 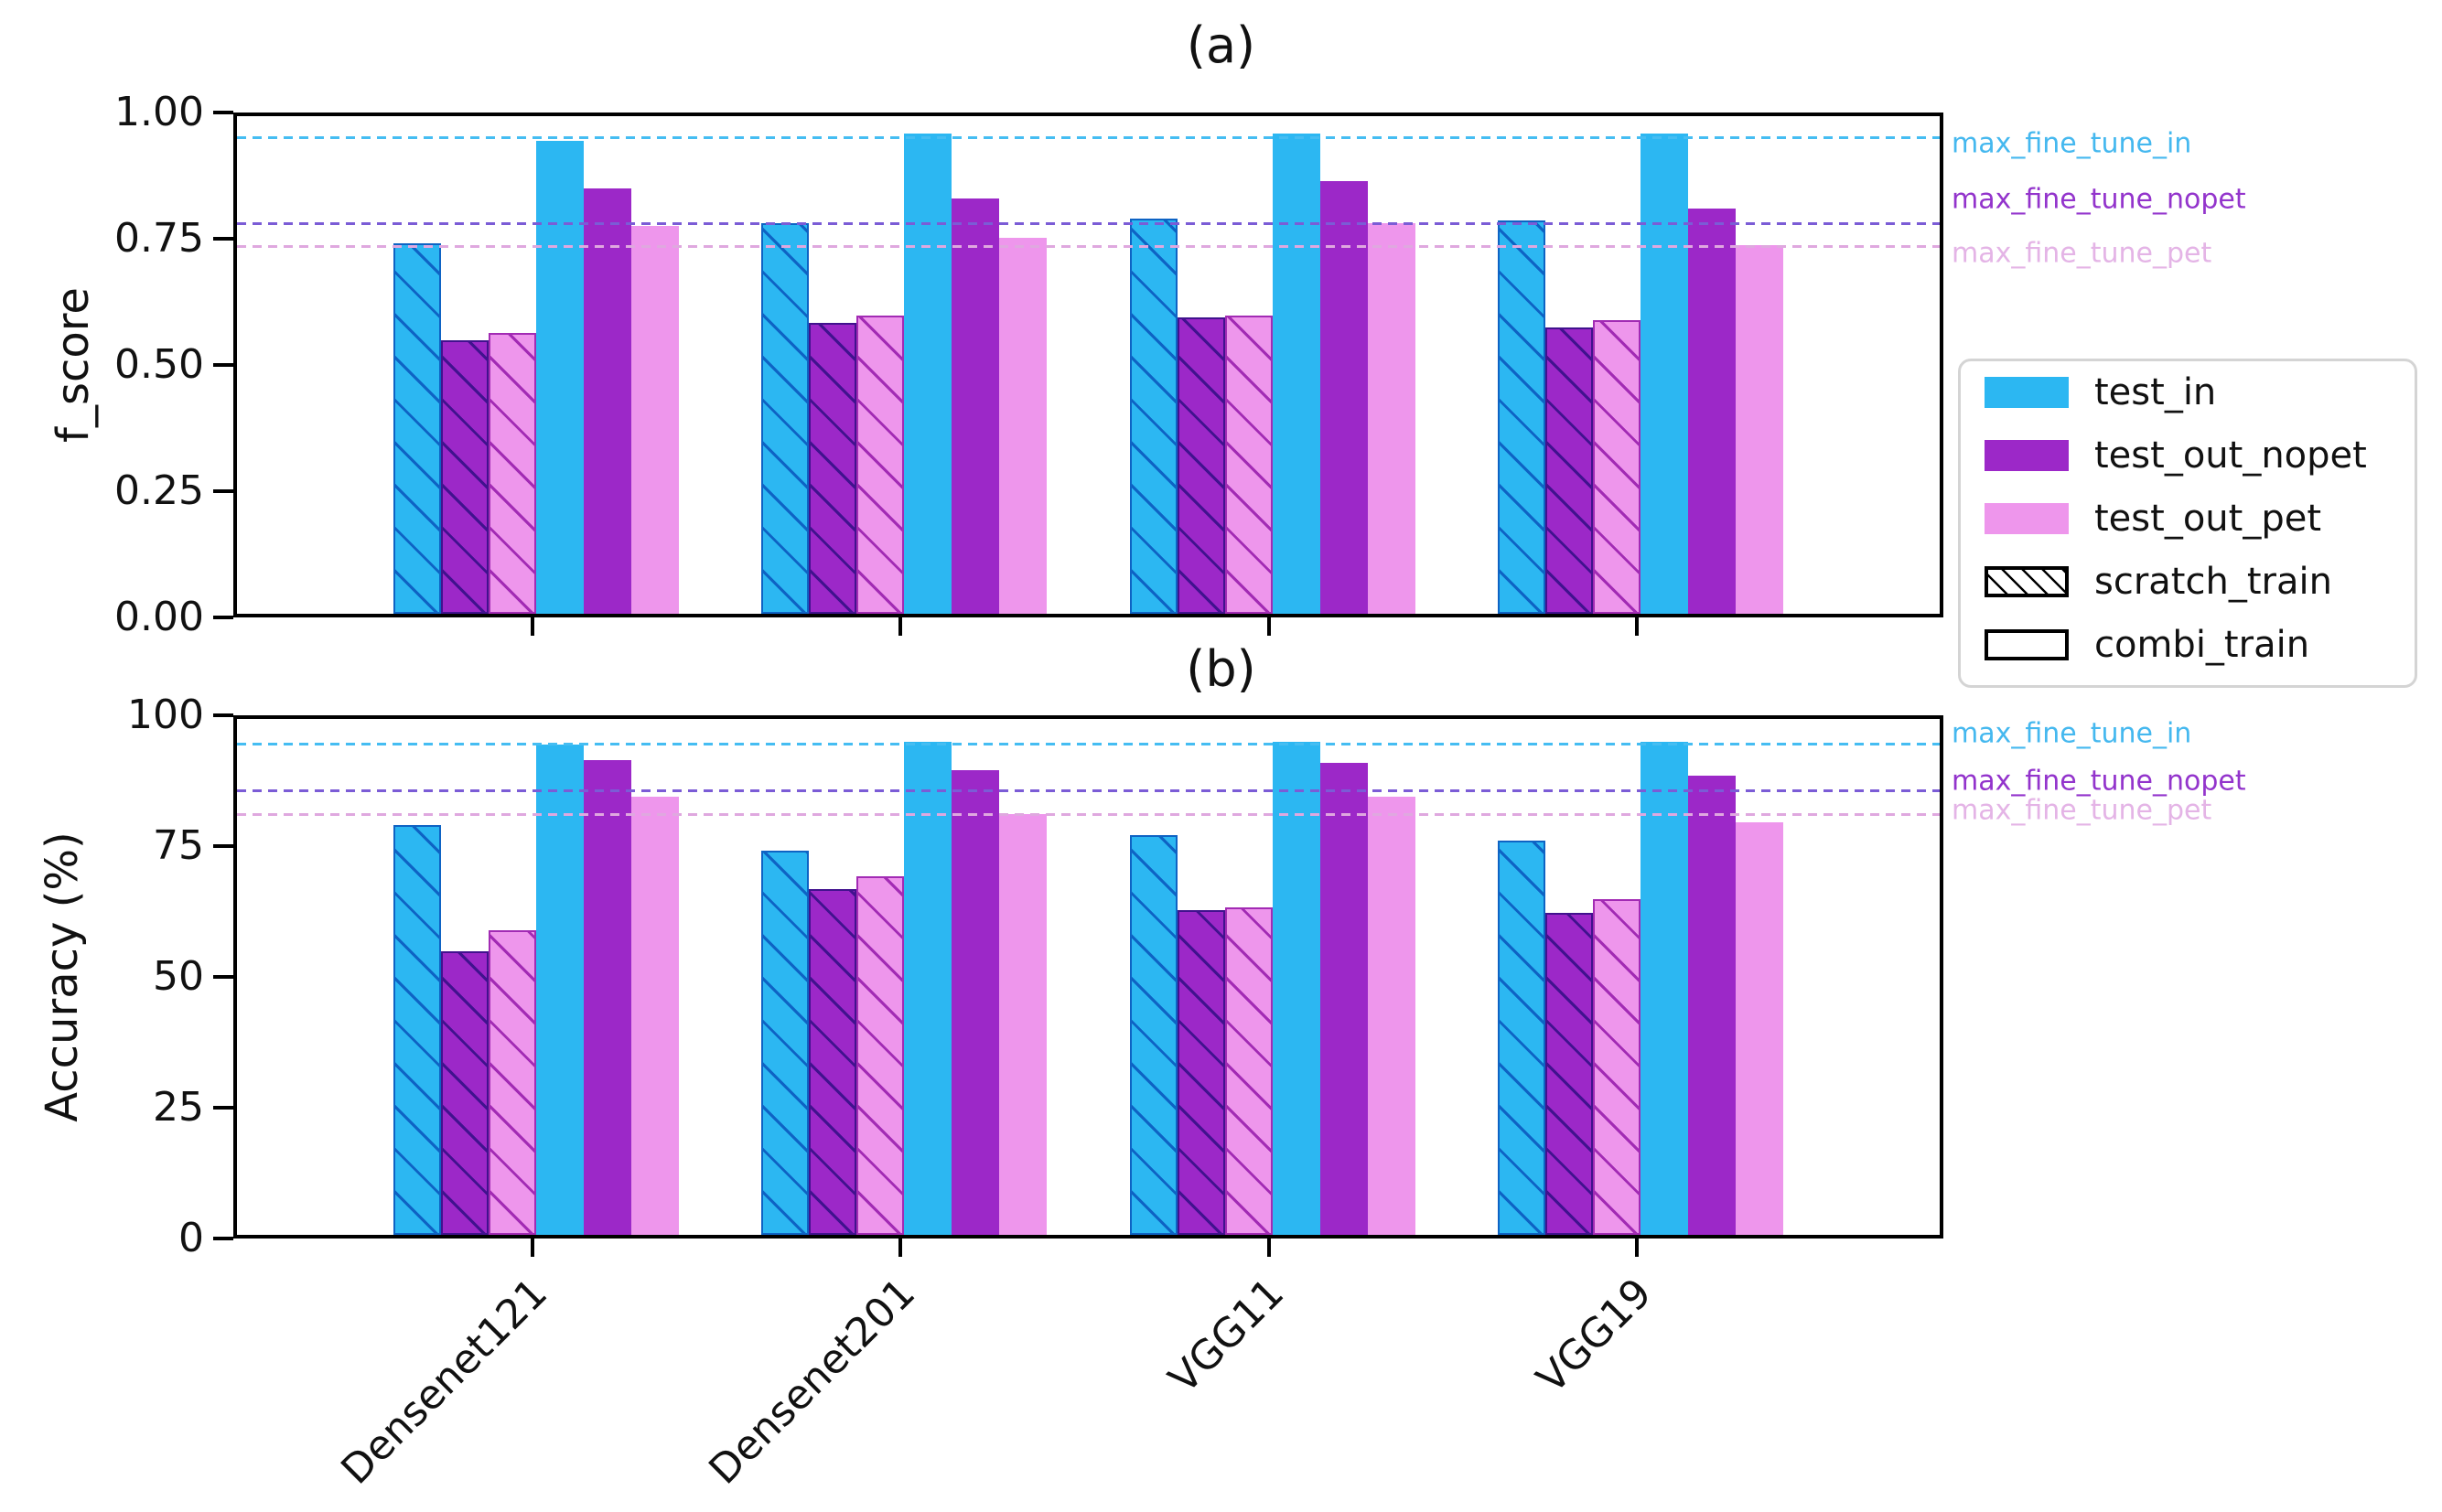 What do you see at coordinates (159, 490) in the screenshot?
I see `y-tick-label: 0.25` at bounding box center [159, 490].